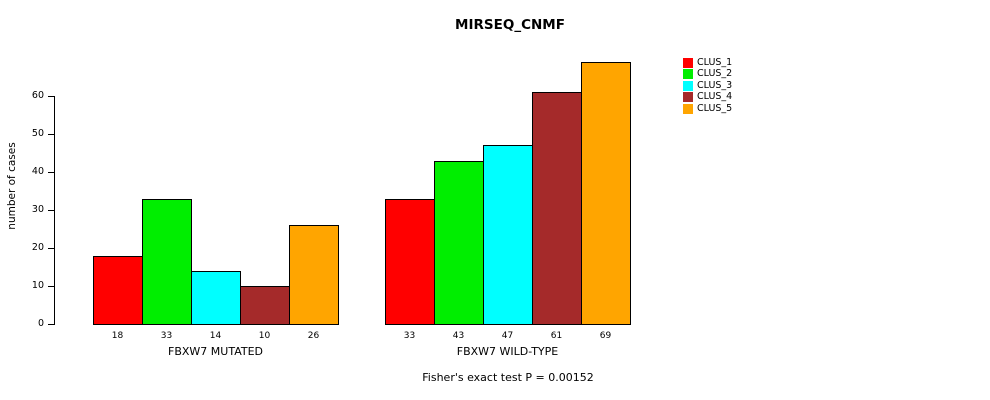  I want to click on group-label: FBXW7 MUTATED, so click(215, 351).